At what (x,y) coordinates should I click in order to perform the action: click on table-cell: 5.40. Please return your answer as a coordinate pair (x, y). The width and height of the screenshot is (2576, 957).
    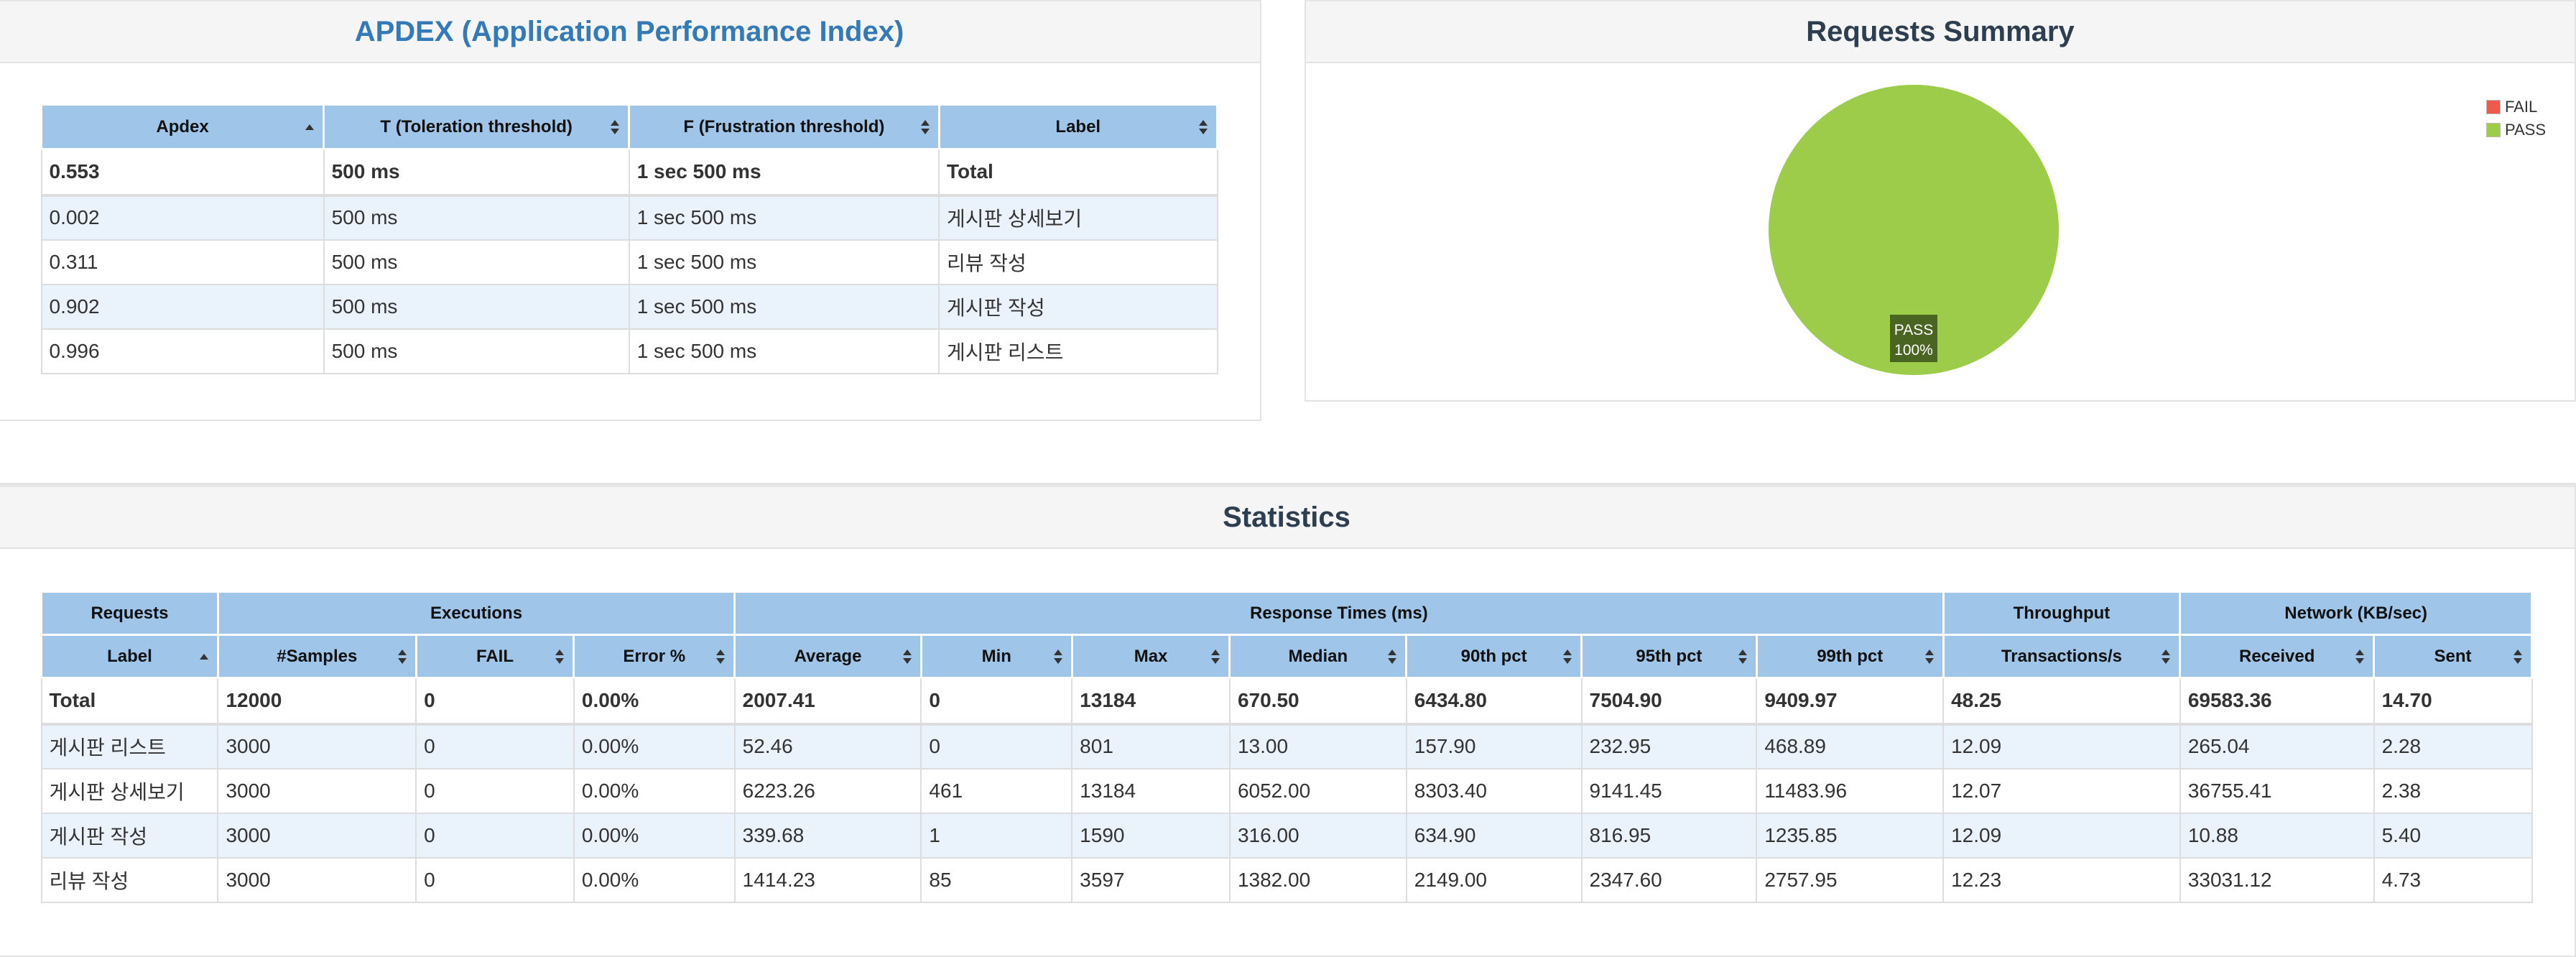
    Looking at the image, I should click on (2453, 835).